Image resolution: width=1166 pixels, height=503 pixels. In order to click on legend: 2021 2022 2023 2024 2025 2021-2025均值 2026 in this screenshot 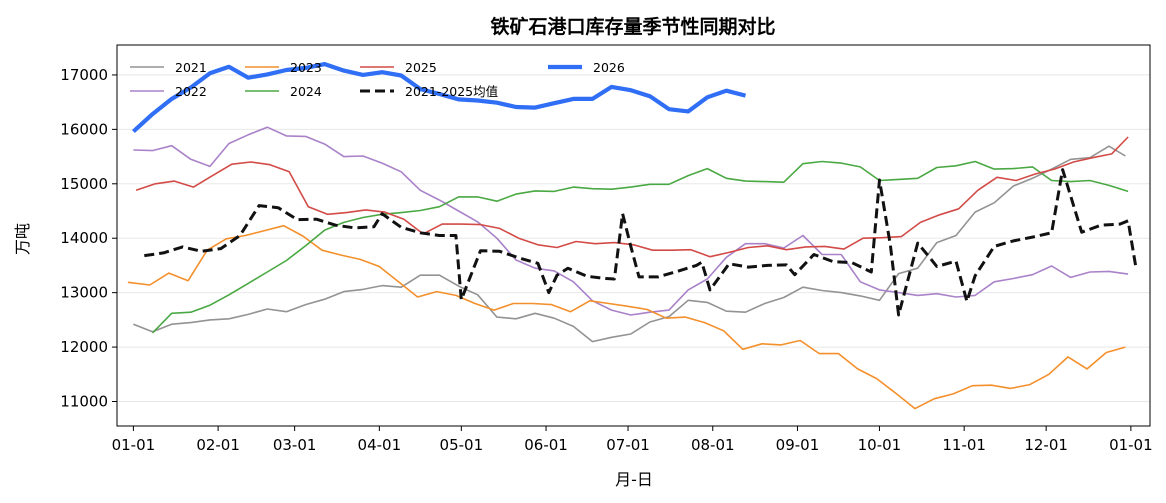, I will do `click(377, 79)`.